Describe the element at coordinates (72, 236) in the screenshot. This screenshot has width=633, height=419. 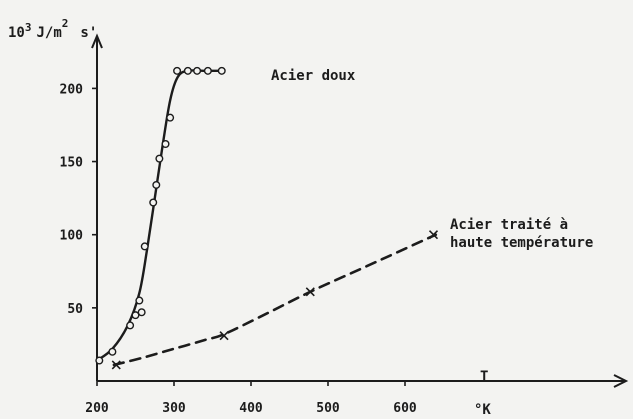
I see `y-tick-label-100: 100` at that location.